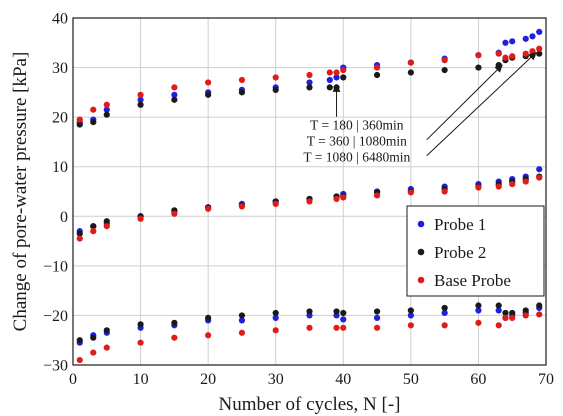  Describe the element at coordinates (20, 192) in the screenshot. I see `y-axis-label: Change of pore-water pressure [kPa]` at that location.